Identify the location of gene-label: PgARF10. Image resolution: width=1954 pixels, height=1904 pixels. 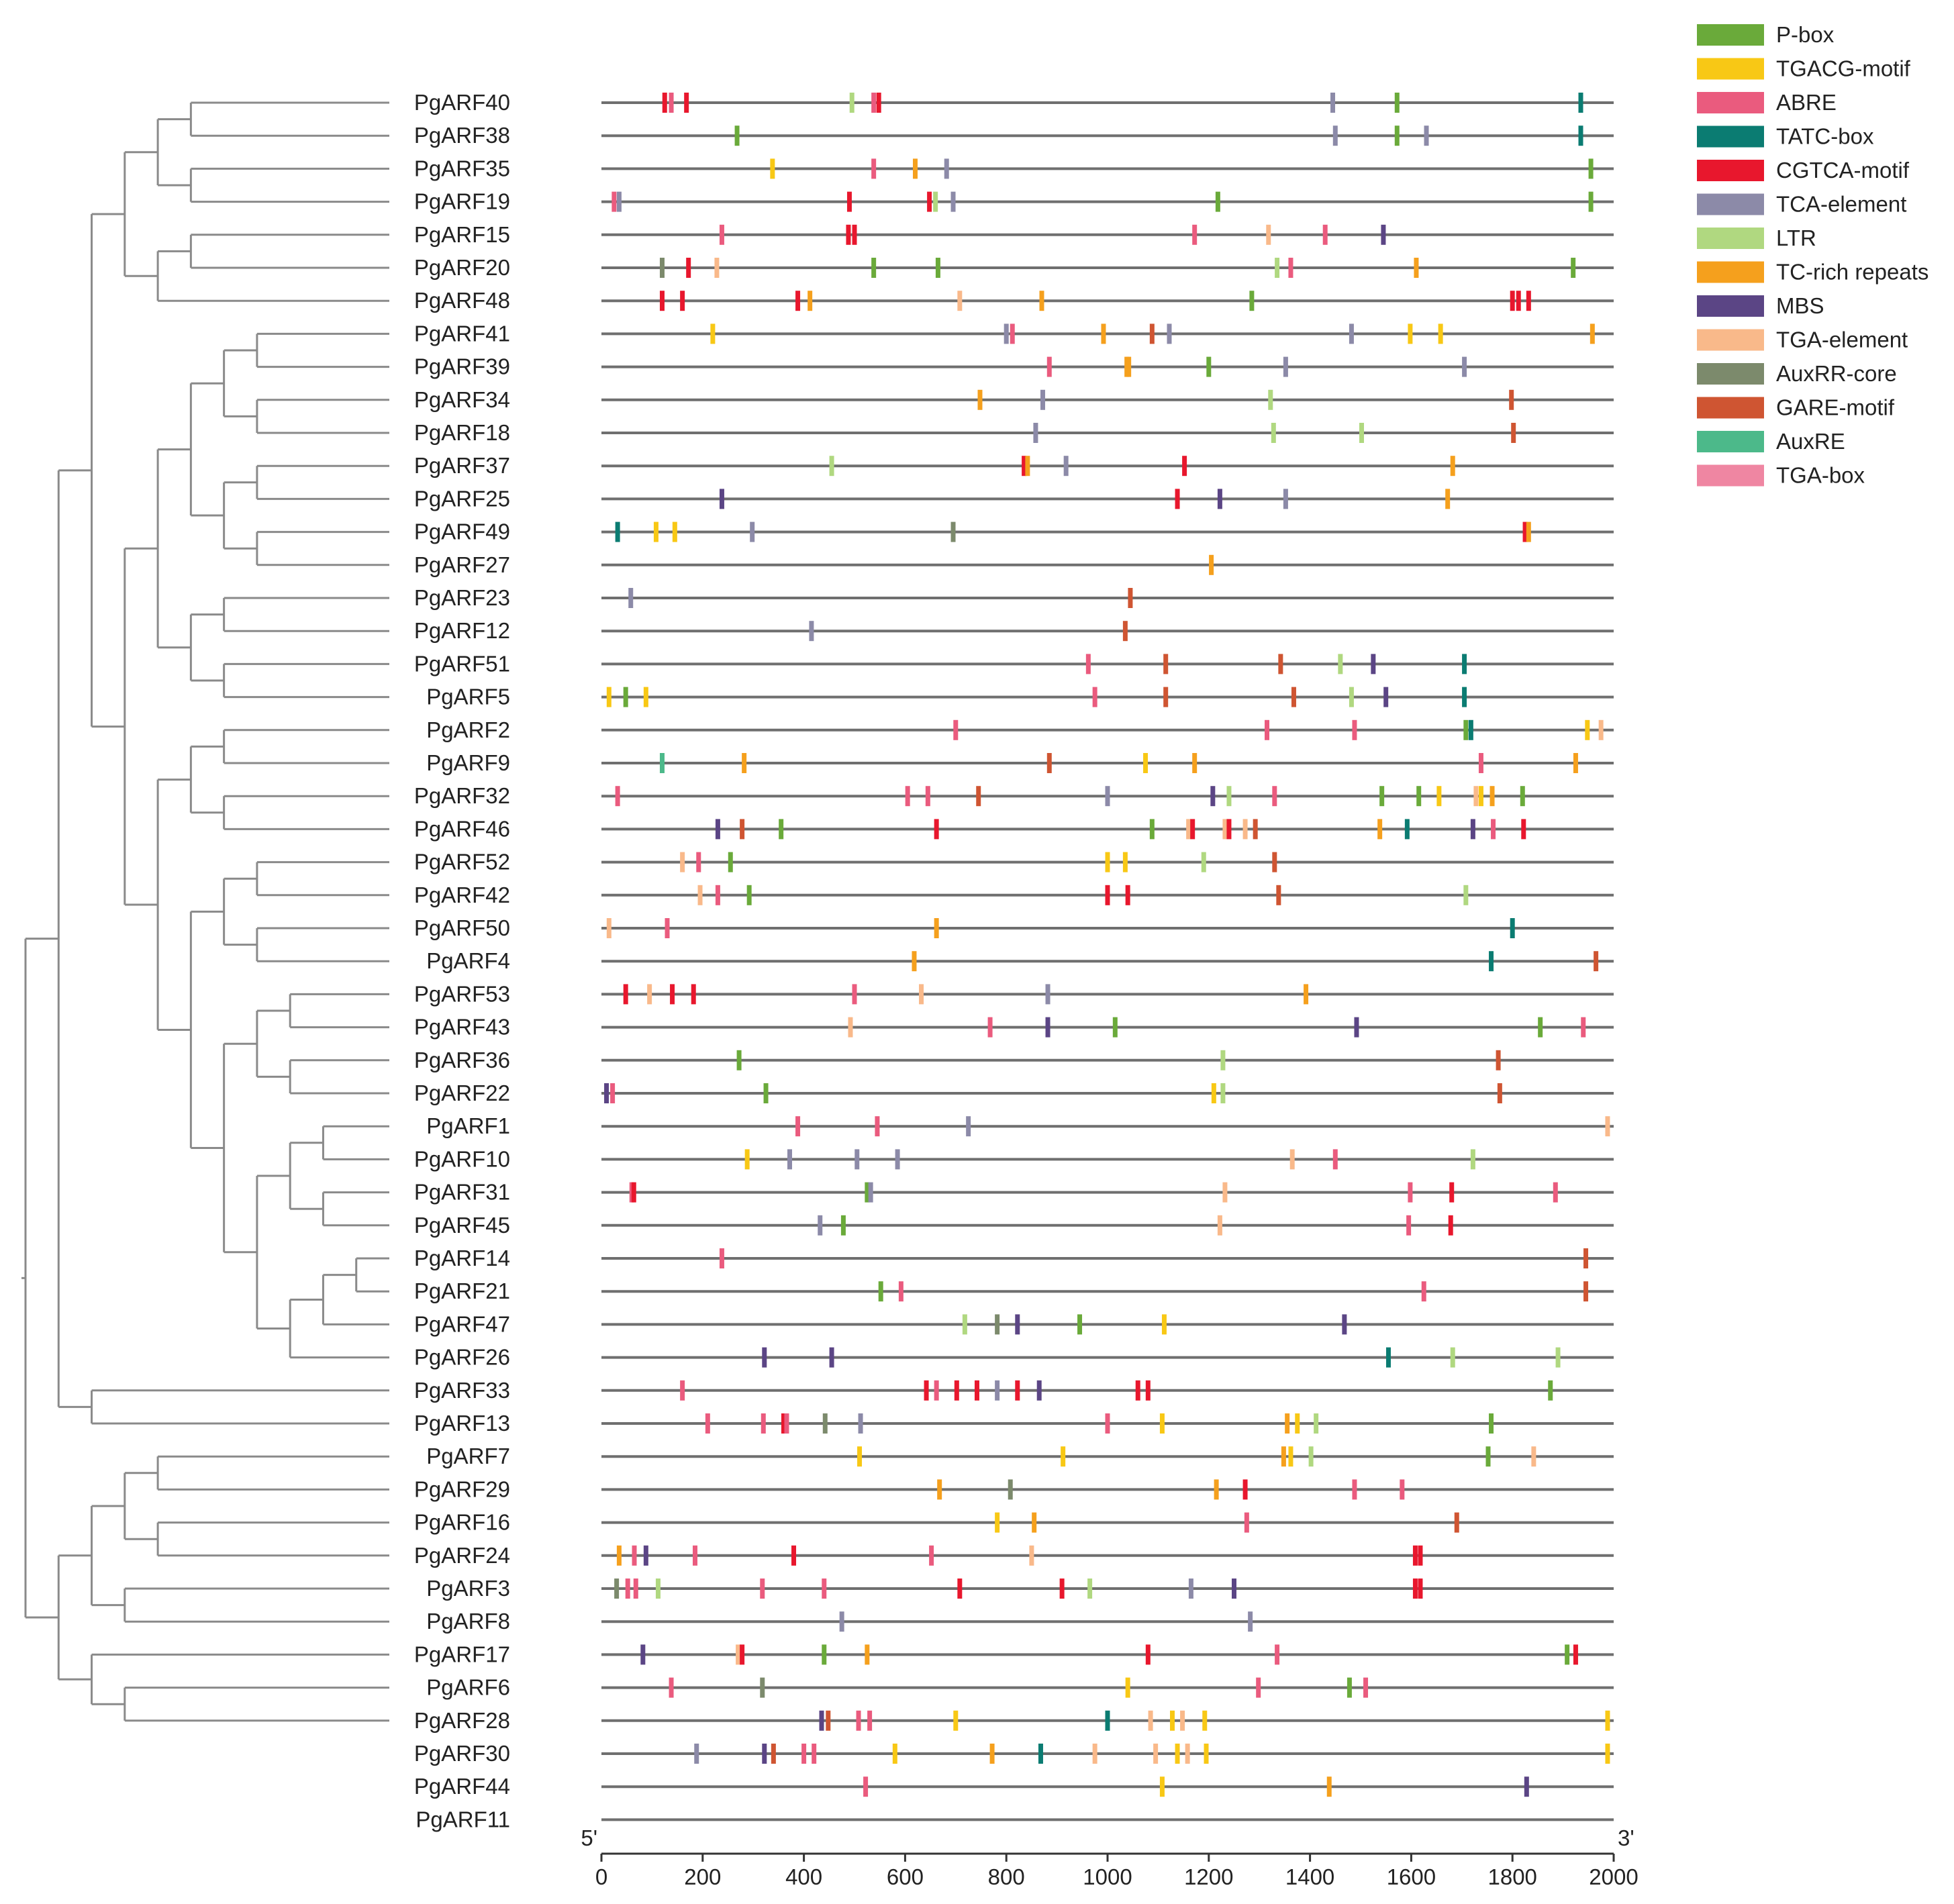
(462, 1158).